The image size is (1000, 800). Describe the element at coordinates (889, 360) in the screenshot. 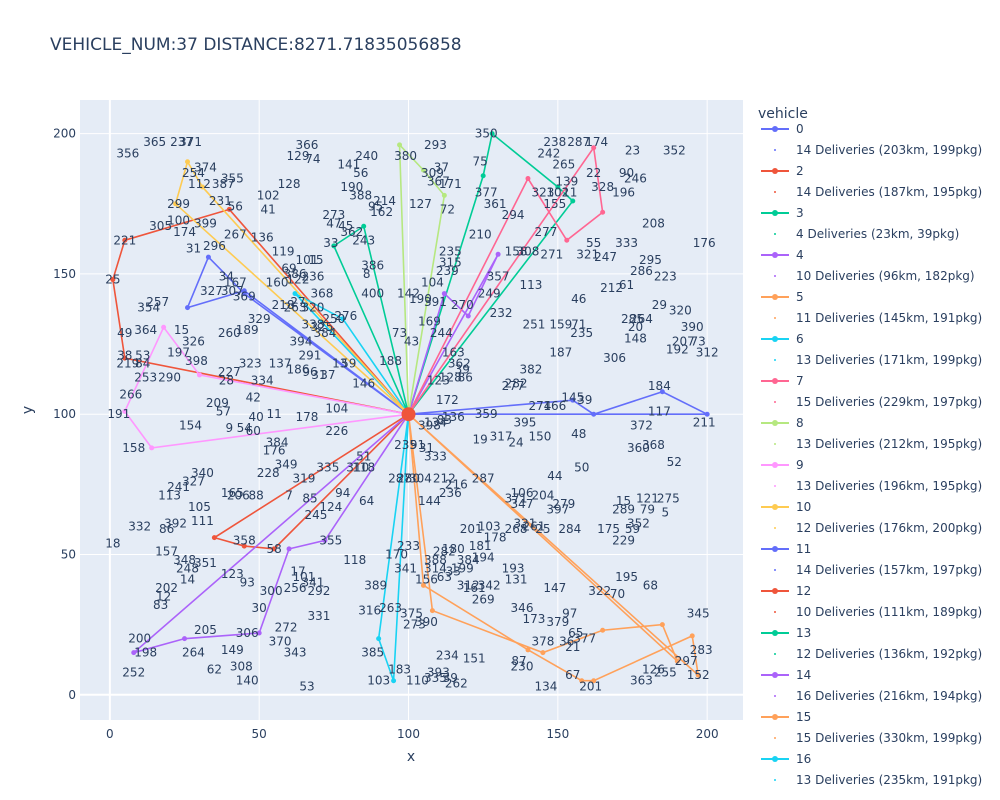

I see `legend-entry-description: 13 Deliveries (171km, 199pkg)` at that location.